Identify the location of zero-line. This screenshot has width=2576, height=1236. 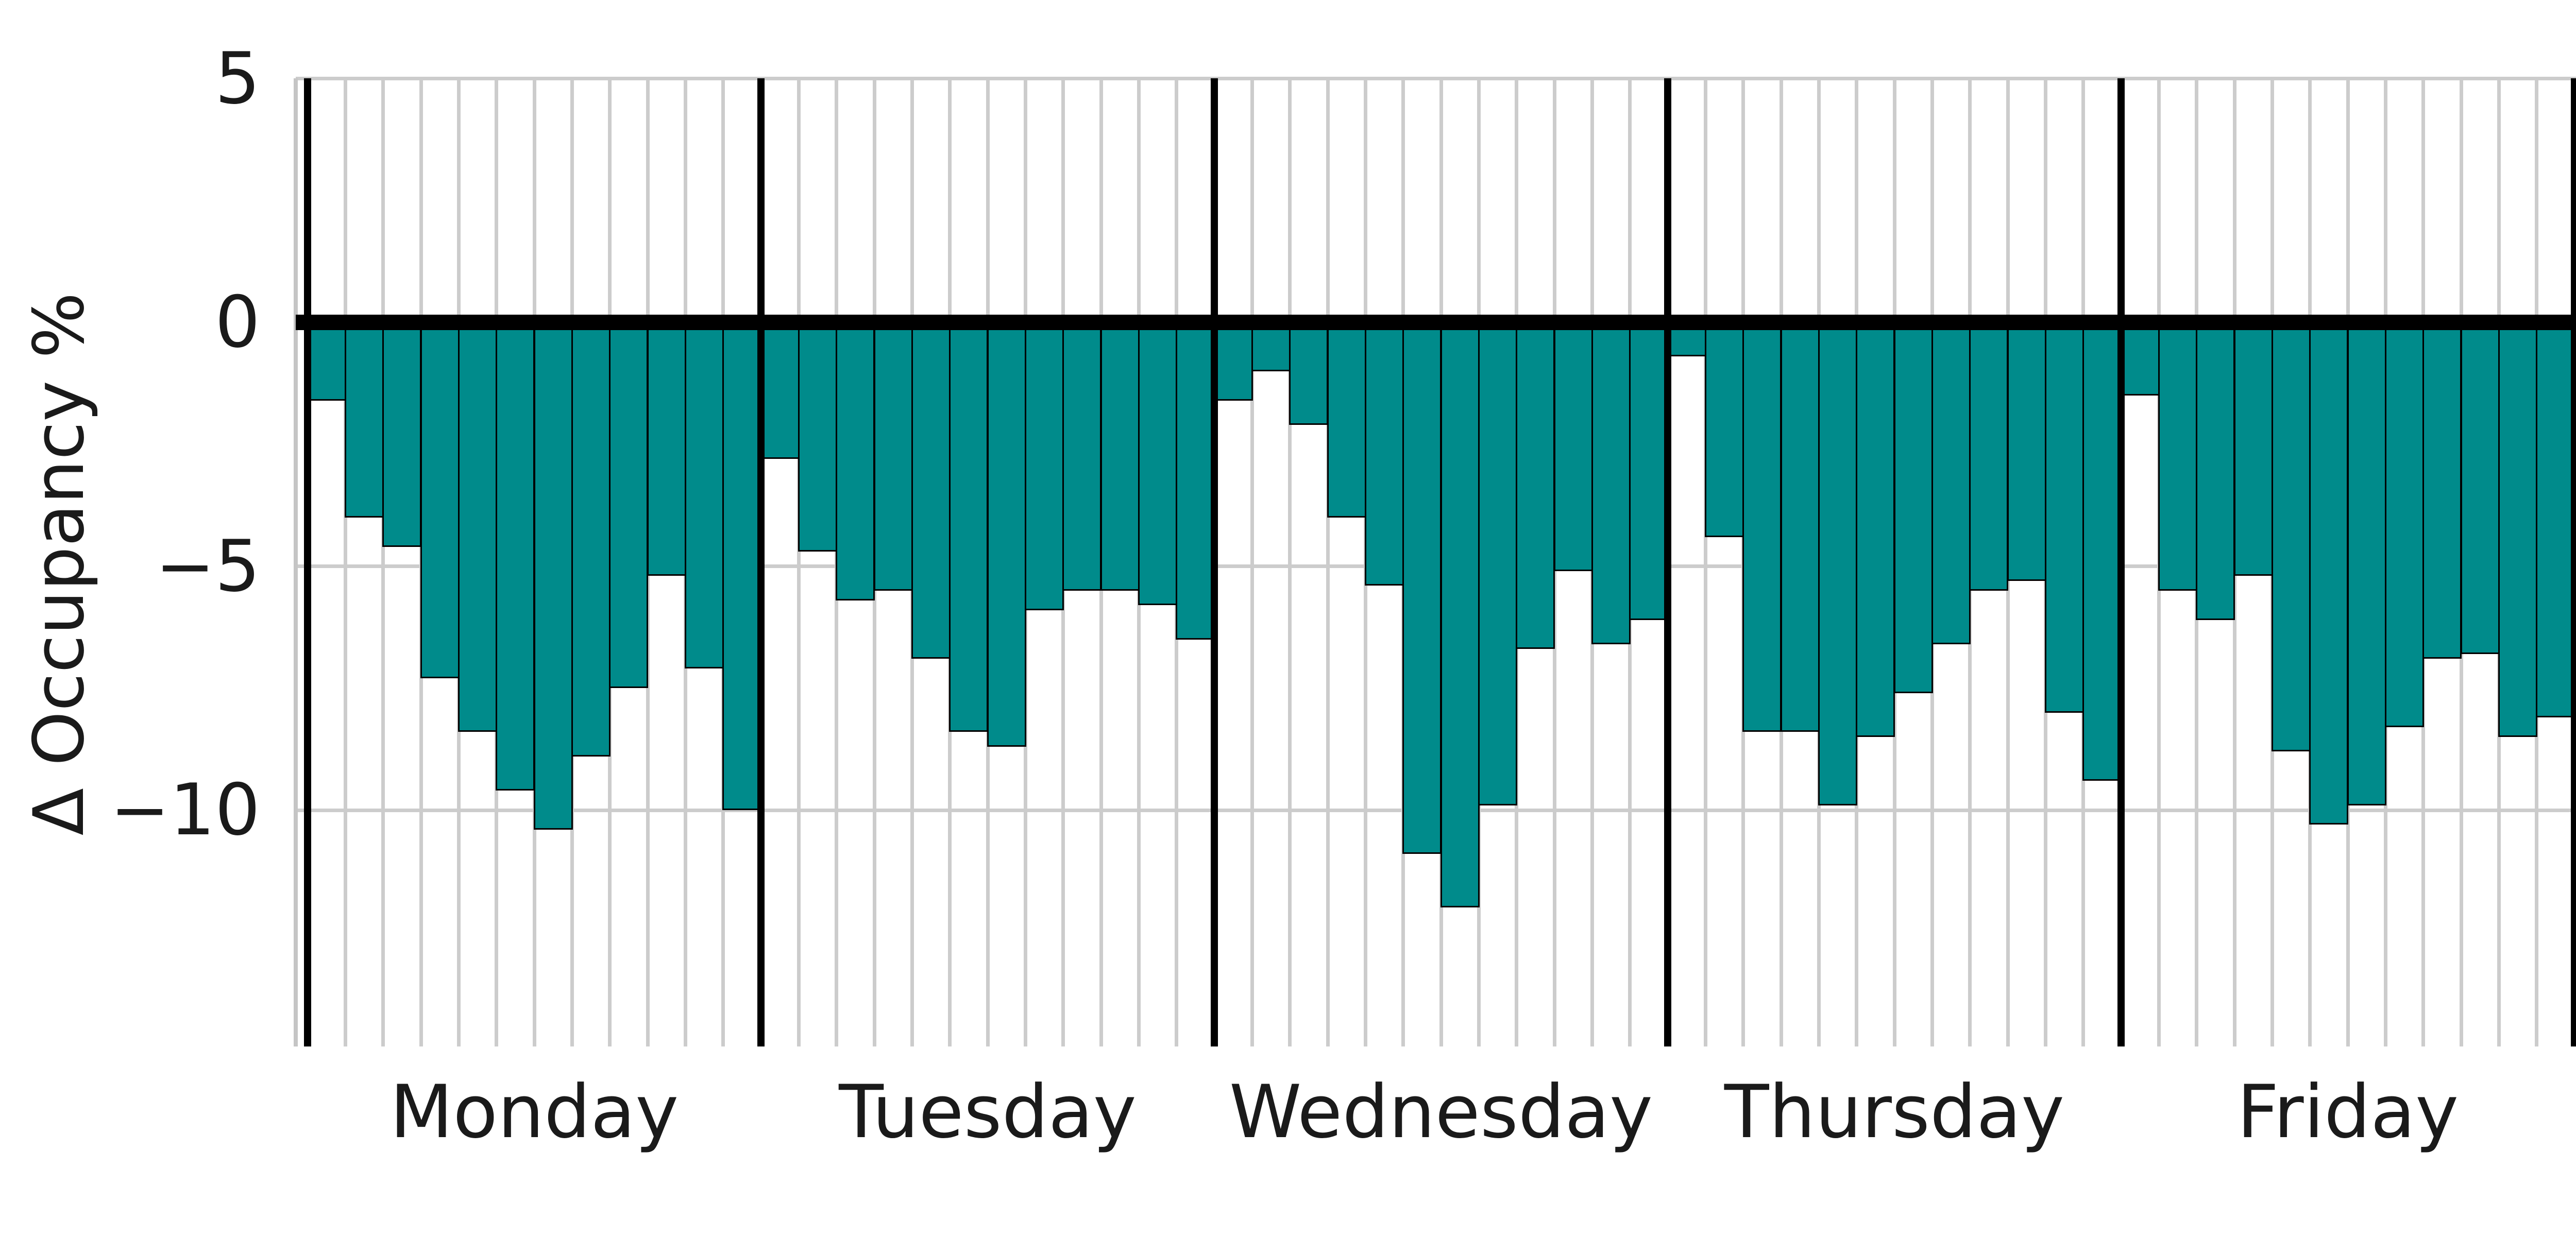
(1436, 323).